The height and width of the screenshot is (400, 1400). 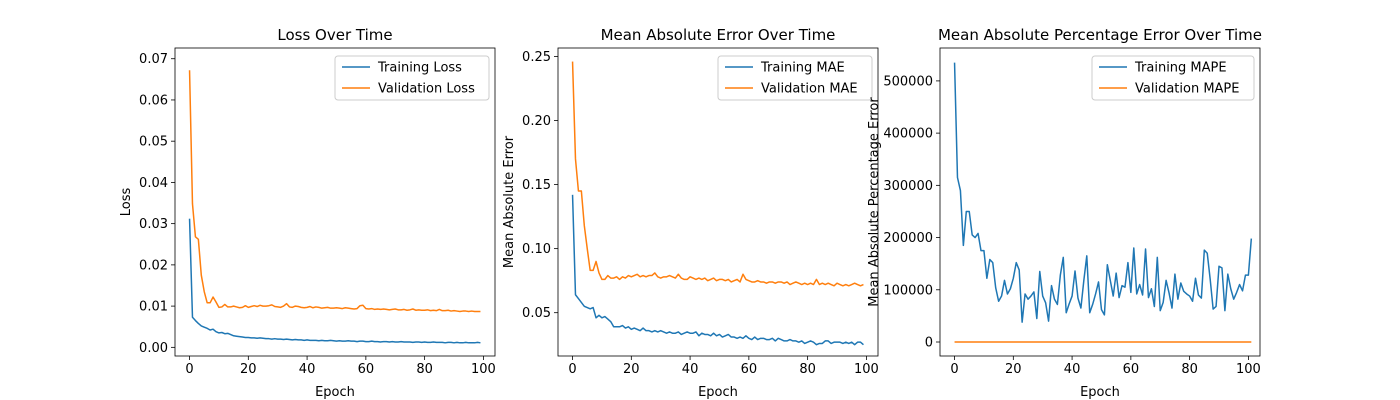 I want to click on legend-label: Training MAE, so click(x=802, y=68).